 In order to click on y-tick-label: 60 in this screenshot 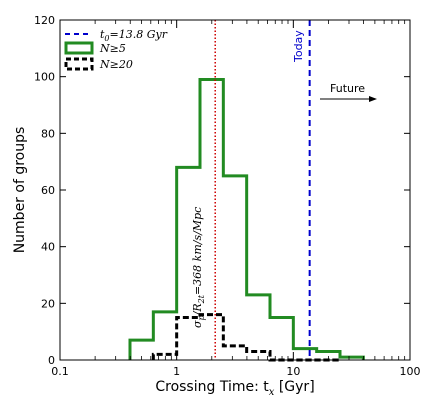, I will do `click(48, 190)`.